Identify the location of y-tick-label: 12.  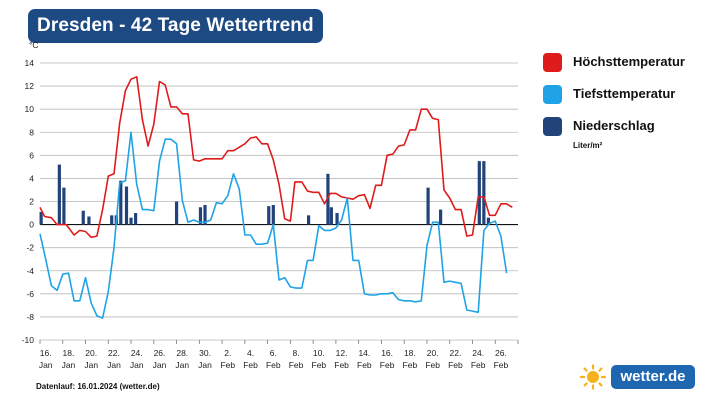
(30, 86).